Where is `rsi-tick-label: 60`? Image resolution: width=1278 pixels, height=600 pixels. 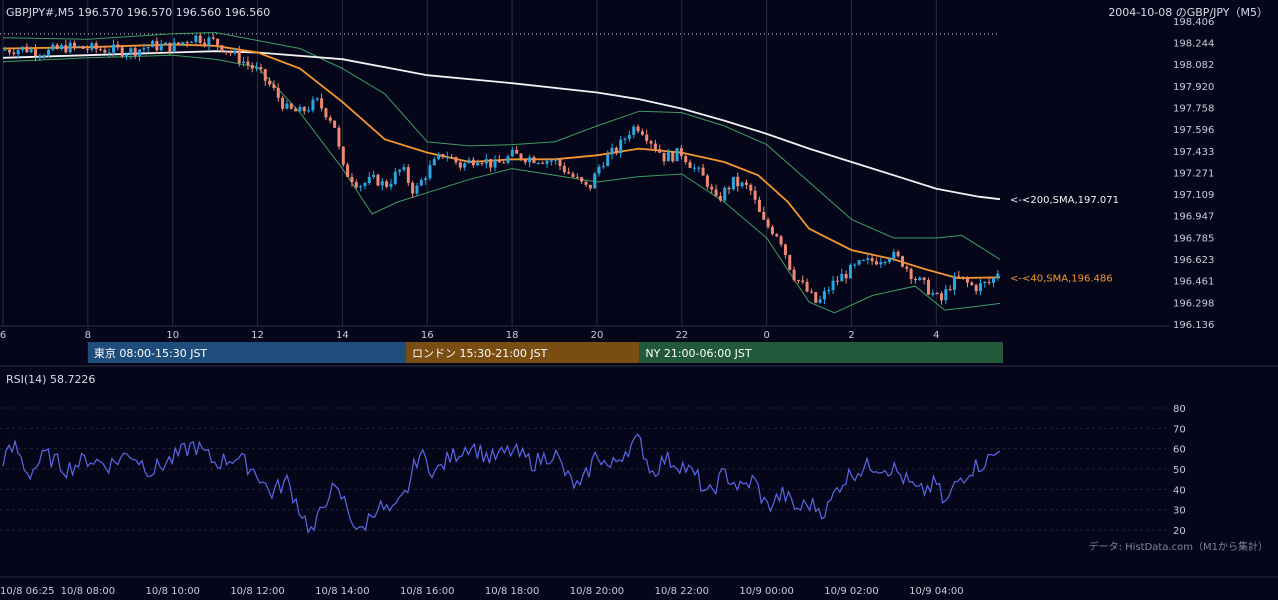
rsi-tick-label: 60 is located at coordinates (1179, 450).